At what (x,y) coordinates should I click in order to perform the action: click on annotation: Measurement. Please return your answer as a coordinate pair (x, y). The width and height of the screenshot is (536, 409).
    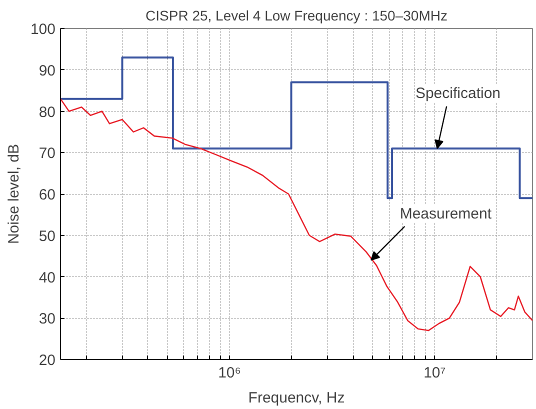
    Looking at the image, I should click on (446, 213).